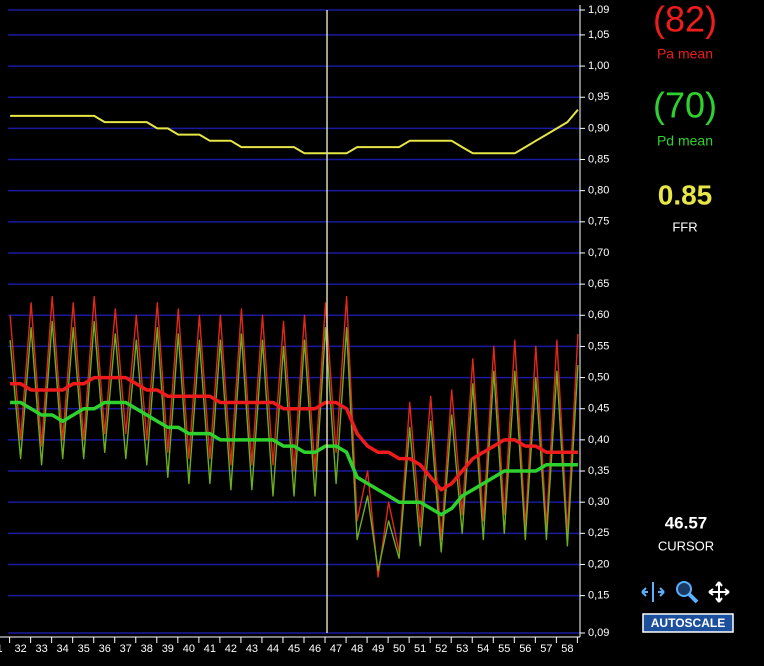  I want to click on y-tick-label: 0,25, so click(598, 533).